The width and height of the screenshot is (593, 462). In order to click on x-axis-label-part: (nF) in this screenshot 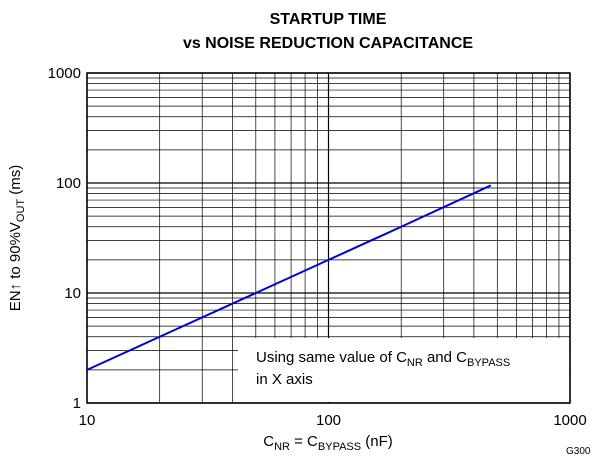, I will do `click(377, 441)`.